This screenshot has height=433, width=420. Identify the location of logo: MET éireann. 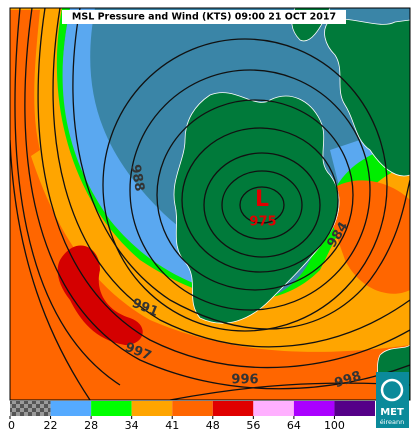
(392, 400).